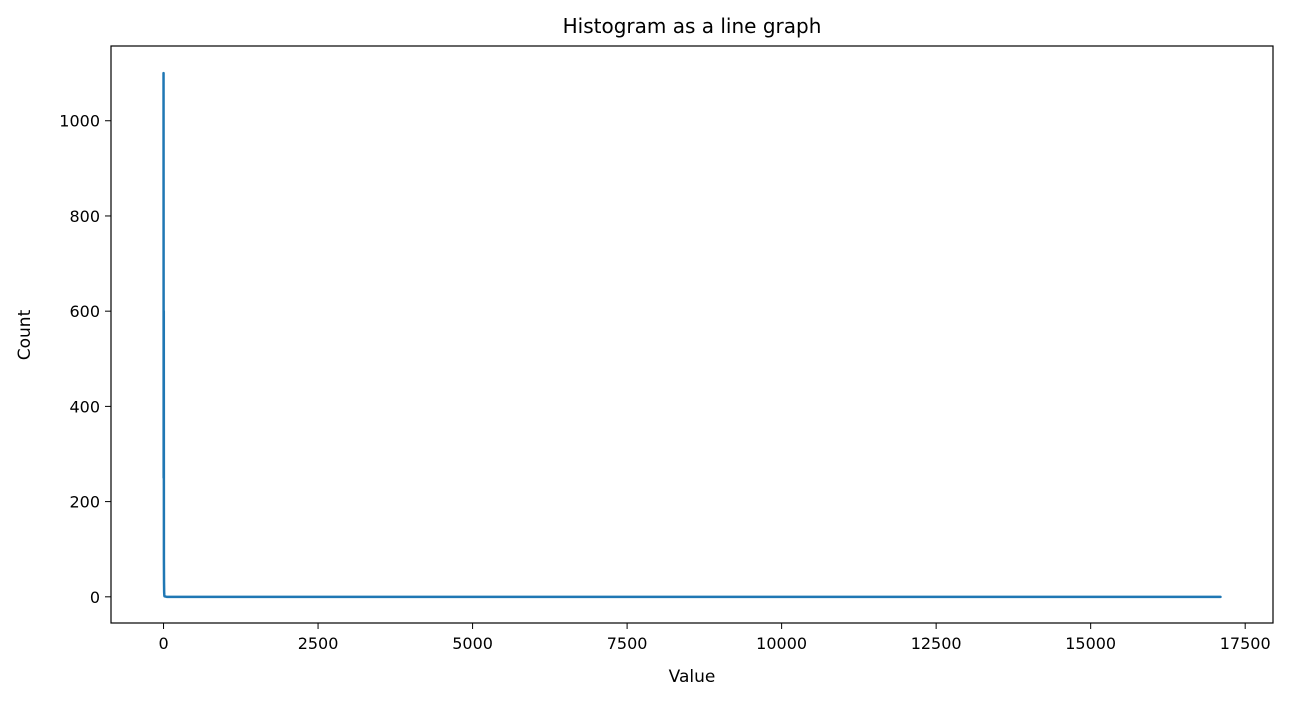  I want to click on y-tick-label: 0, so click(95, 597).